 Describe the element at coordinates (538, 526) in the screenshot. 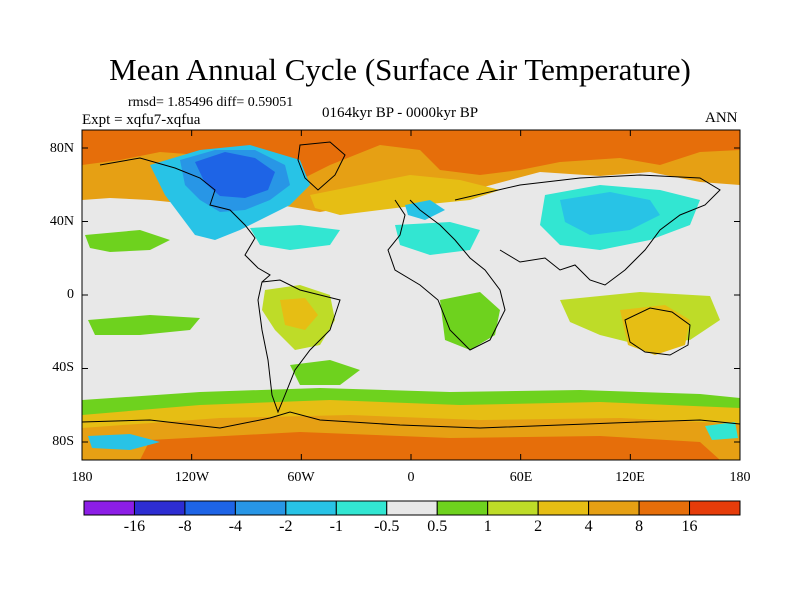

I see `colorbar-label: 2` at that location.